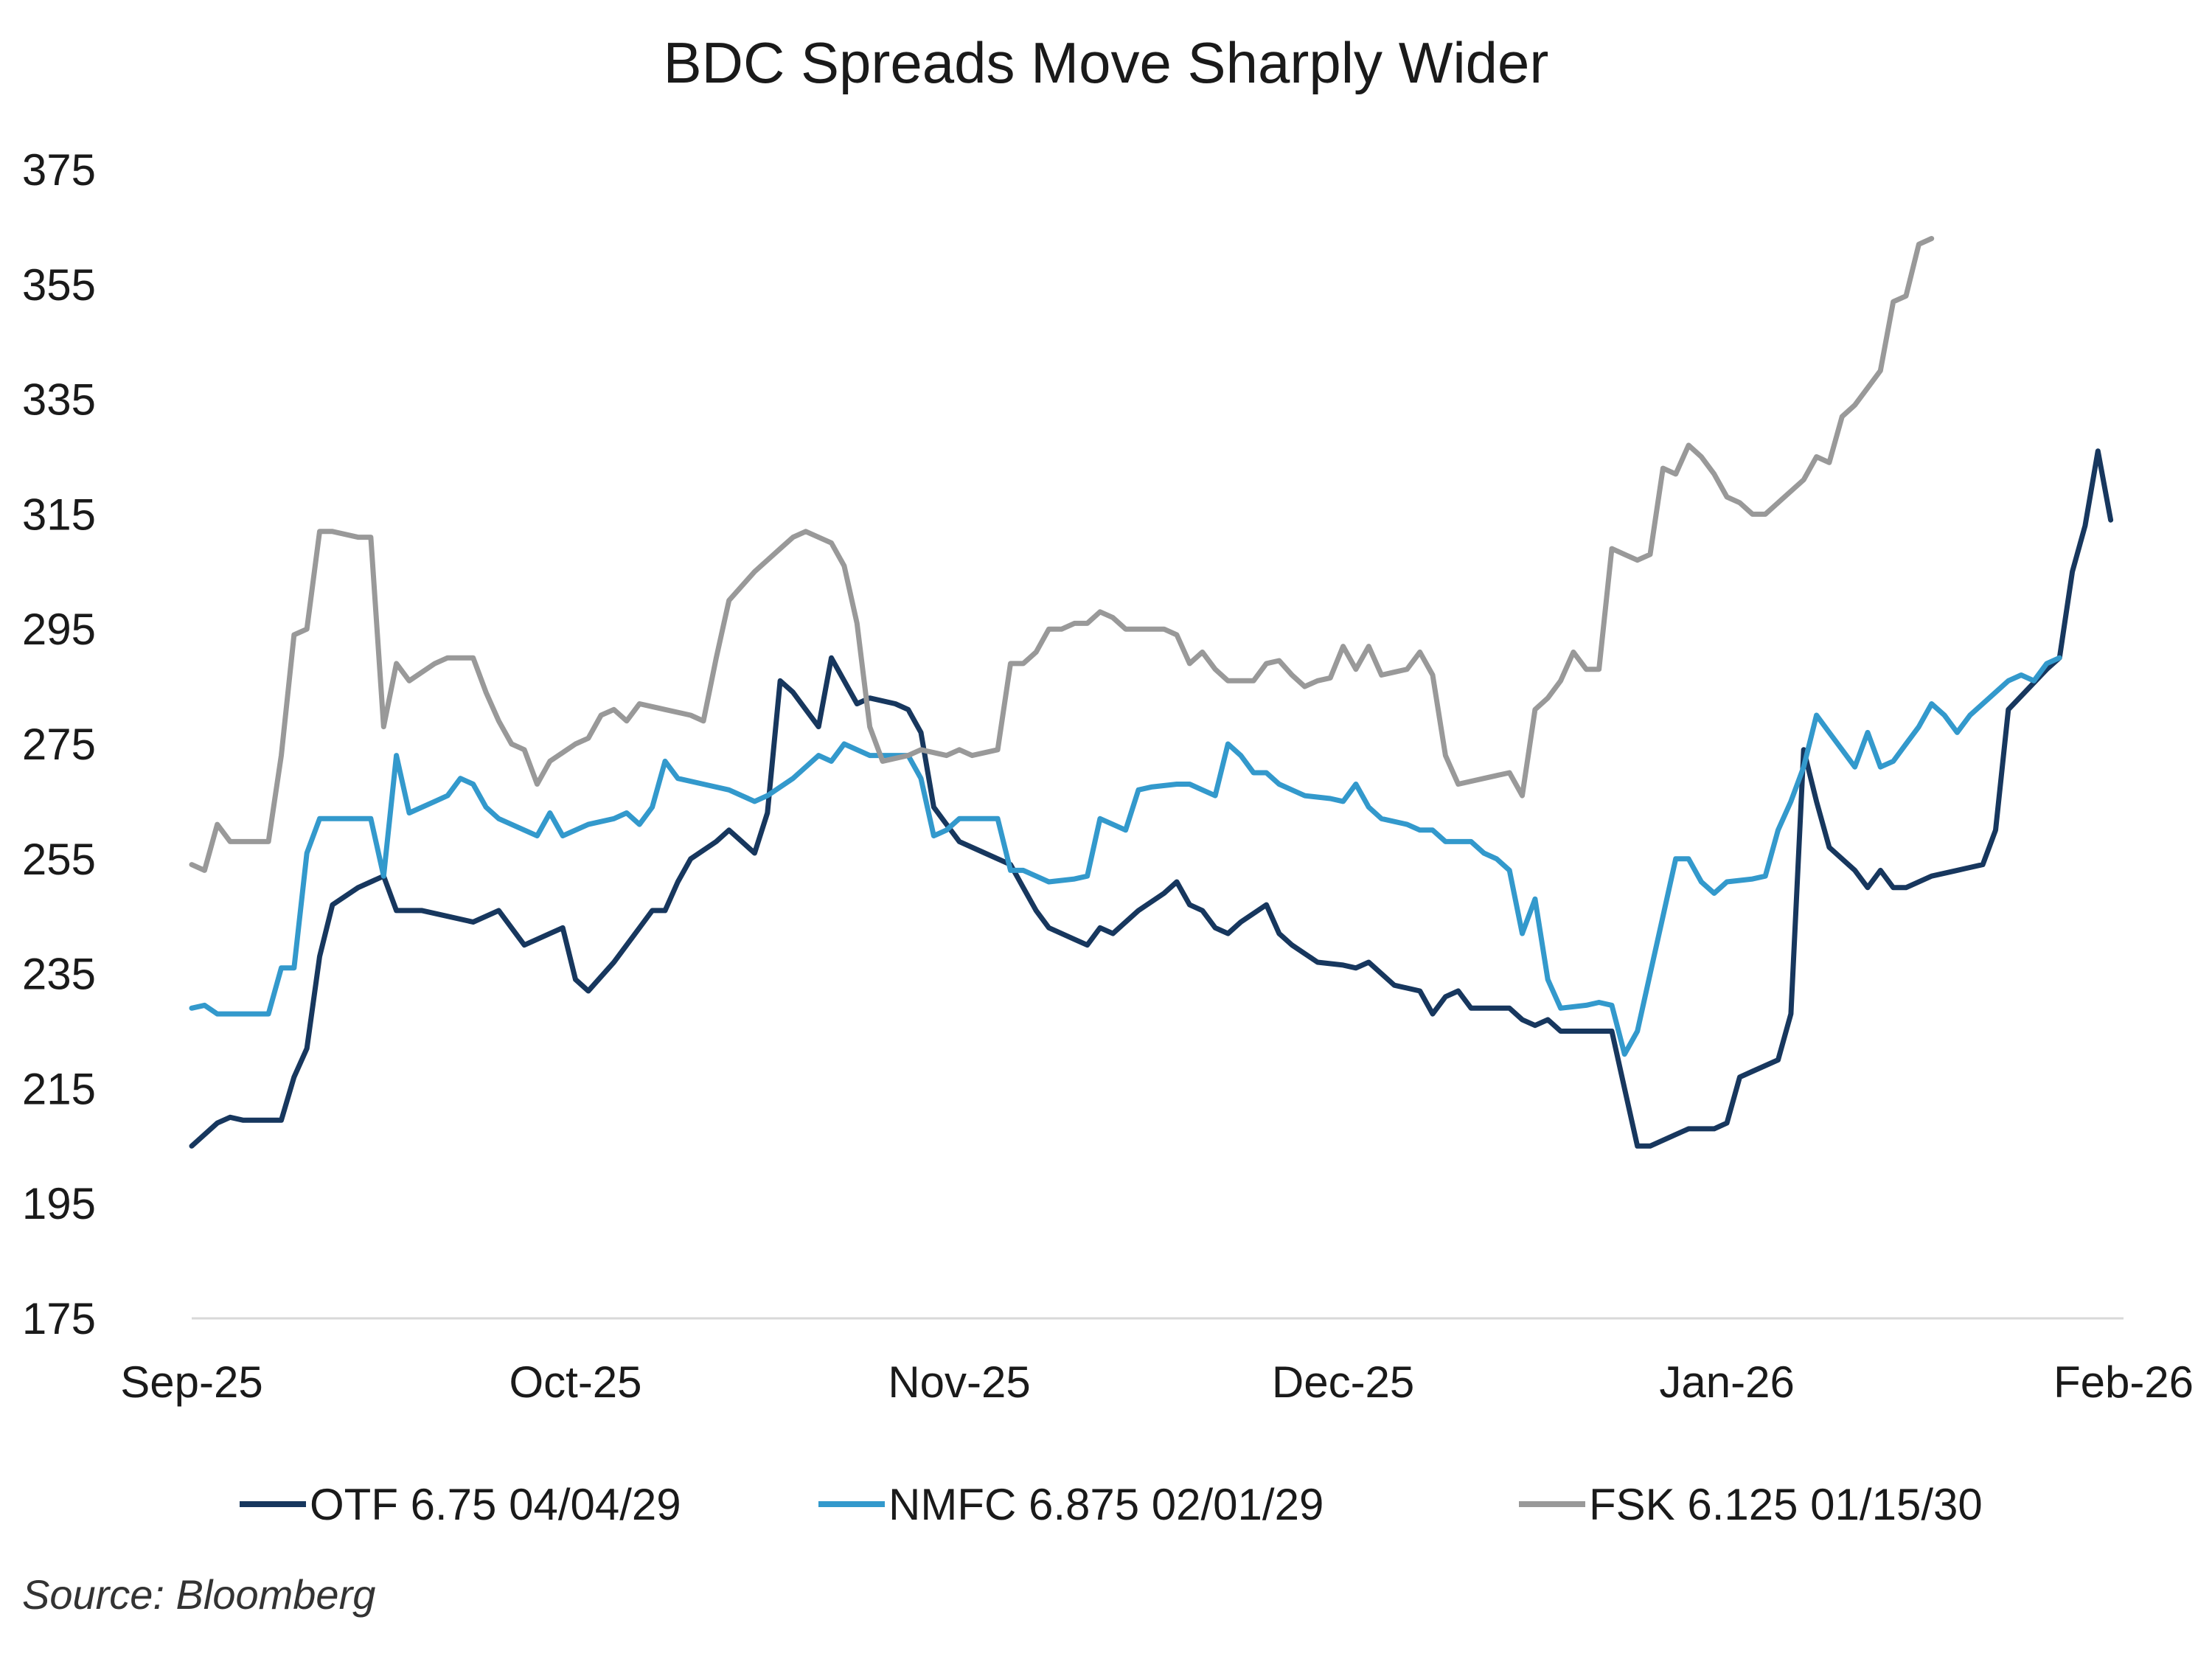 The width and height of the screenshot is (2212, 1659). What do you see at coordinates (1106, 1504) in the screenshot?
I see `legend-label-nmfc: NMFC 6.875 02/01/29` at bounding box center [1106, 1504].